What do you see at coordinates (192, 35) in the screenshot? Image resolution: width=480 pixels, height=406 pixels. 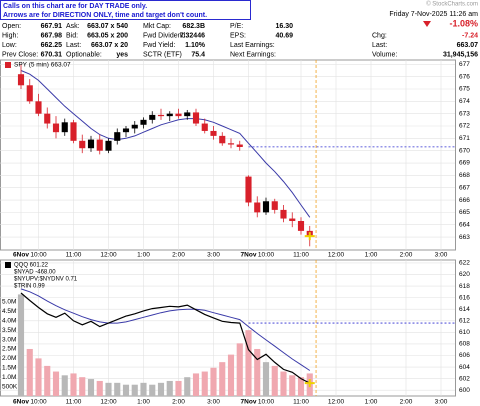 I see `quote-value: 7.32446` at bounding box center [192, 35].